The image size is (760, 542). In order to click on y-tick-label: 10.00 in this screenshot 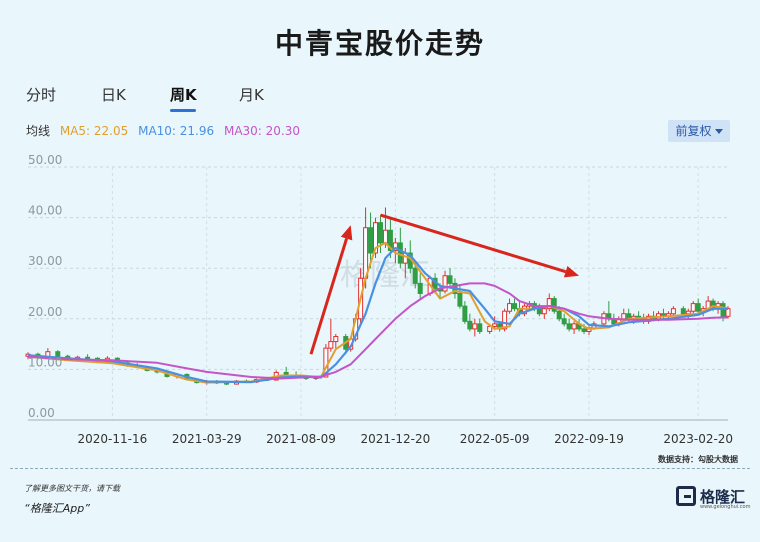, I will do `click(45, 362)`.